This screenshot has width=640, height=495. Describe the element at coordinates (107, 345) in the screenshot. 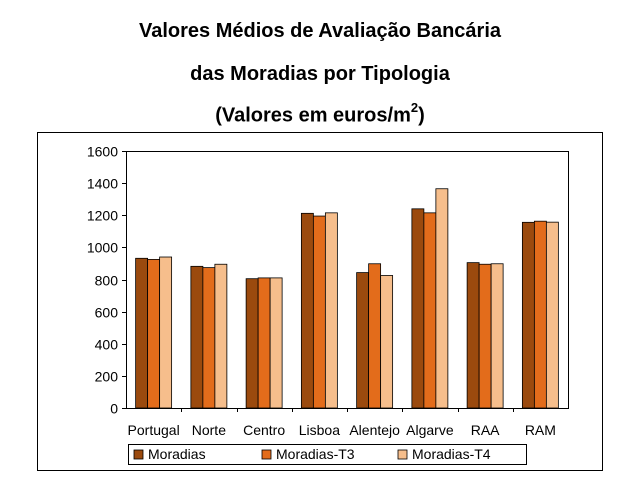

I see `y-tick-label: 400` at that location.